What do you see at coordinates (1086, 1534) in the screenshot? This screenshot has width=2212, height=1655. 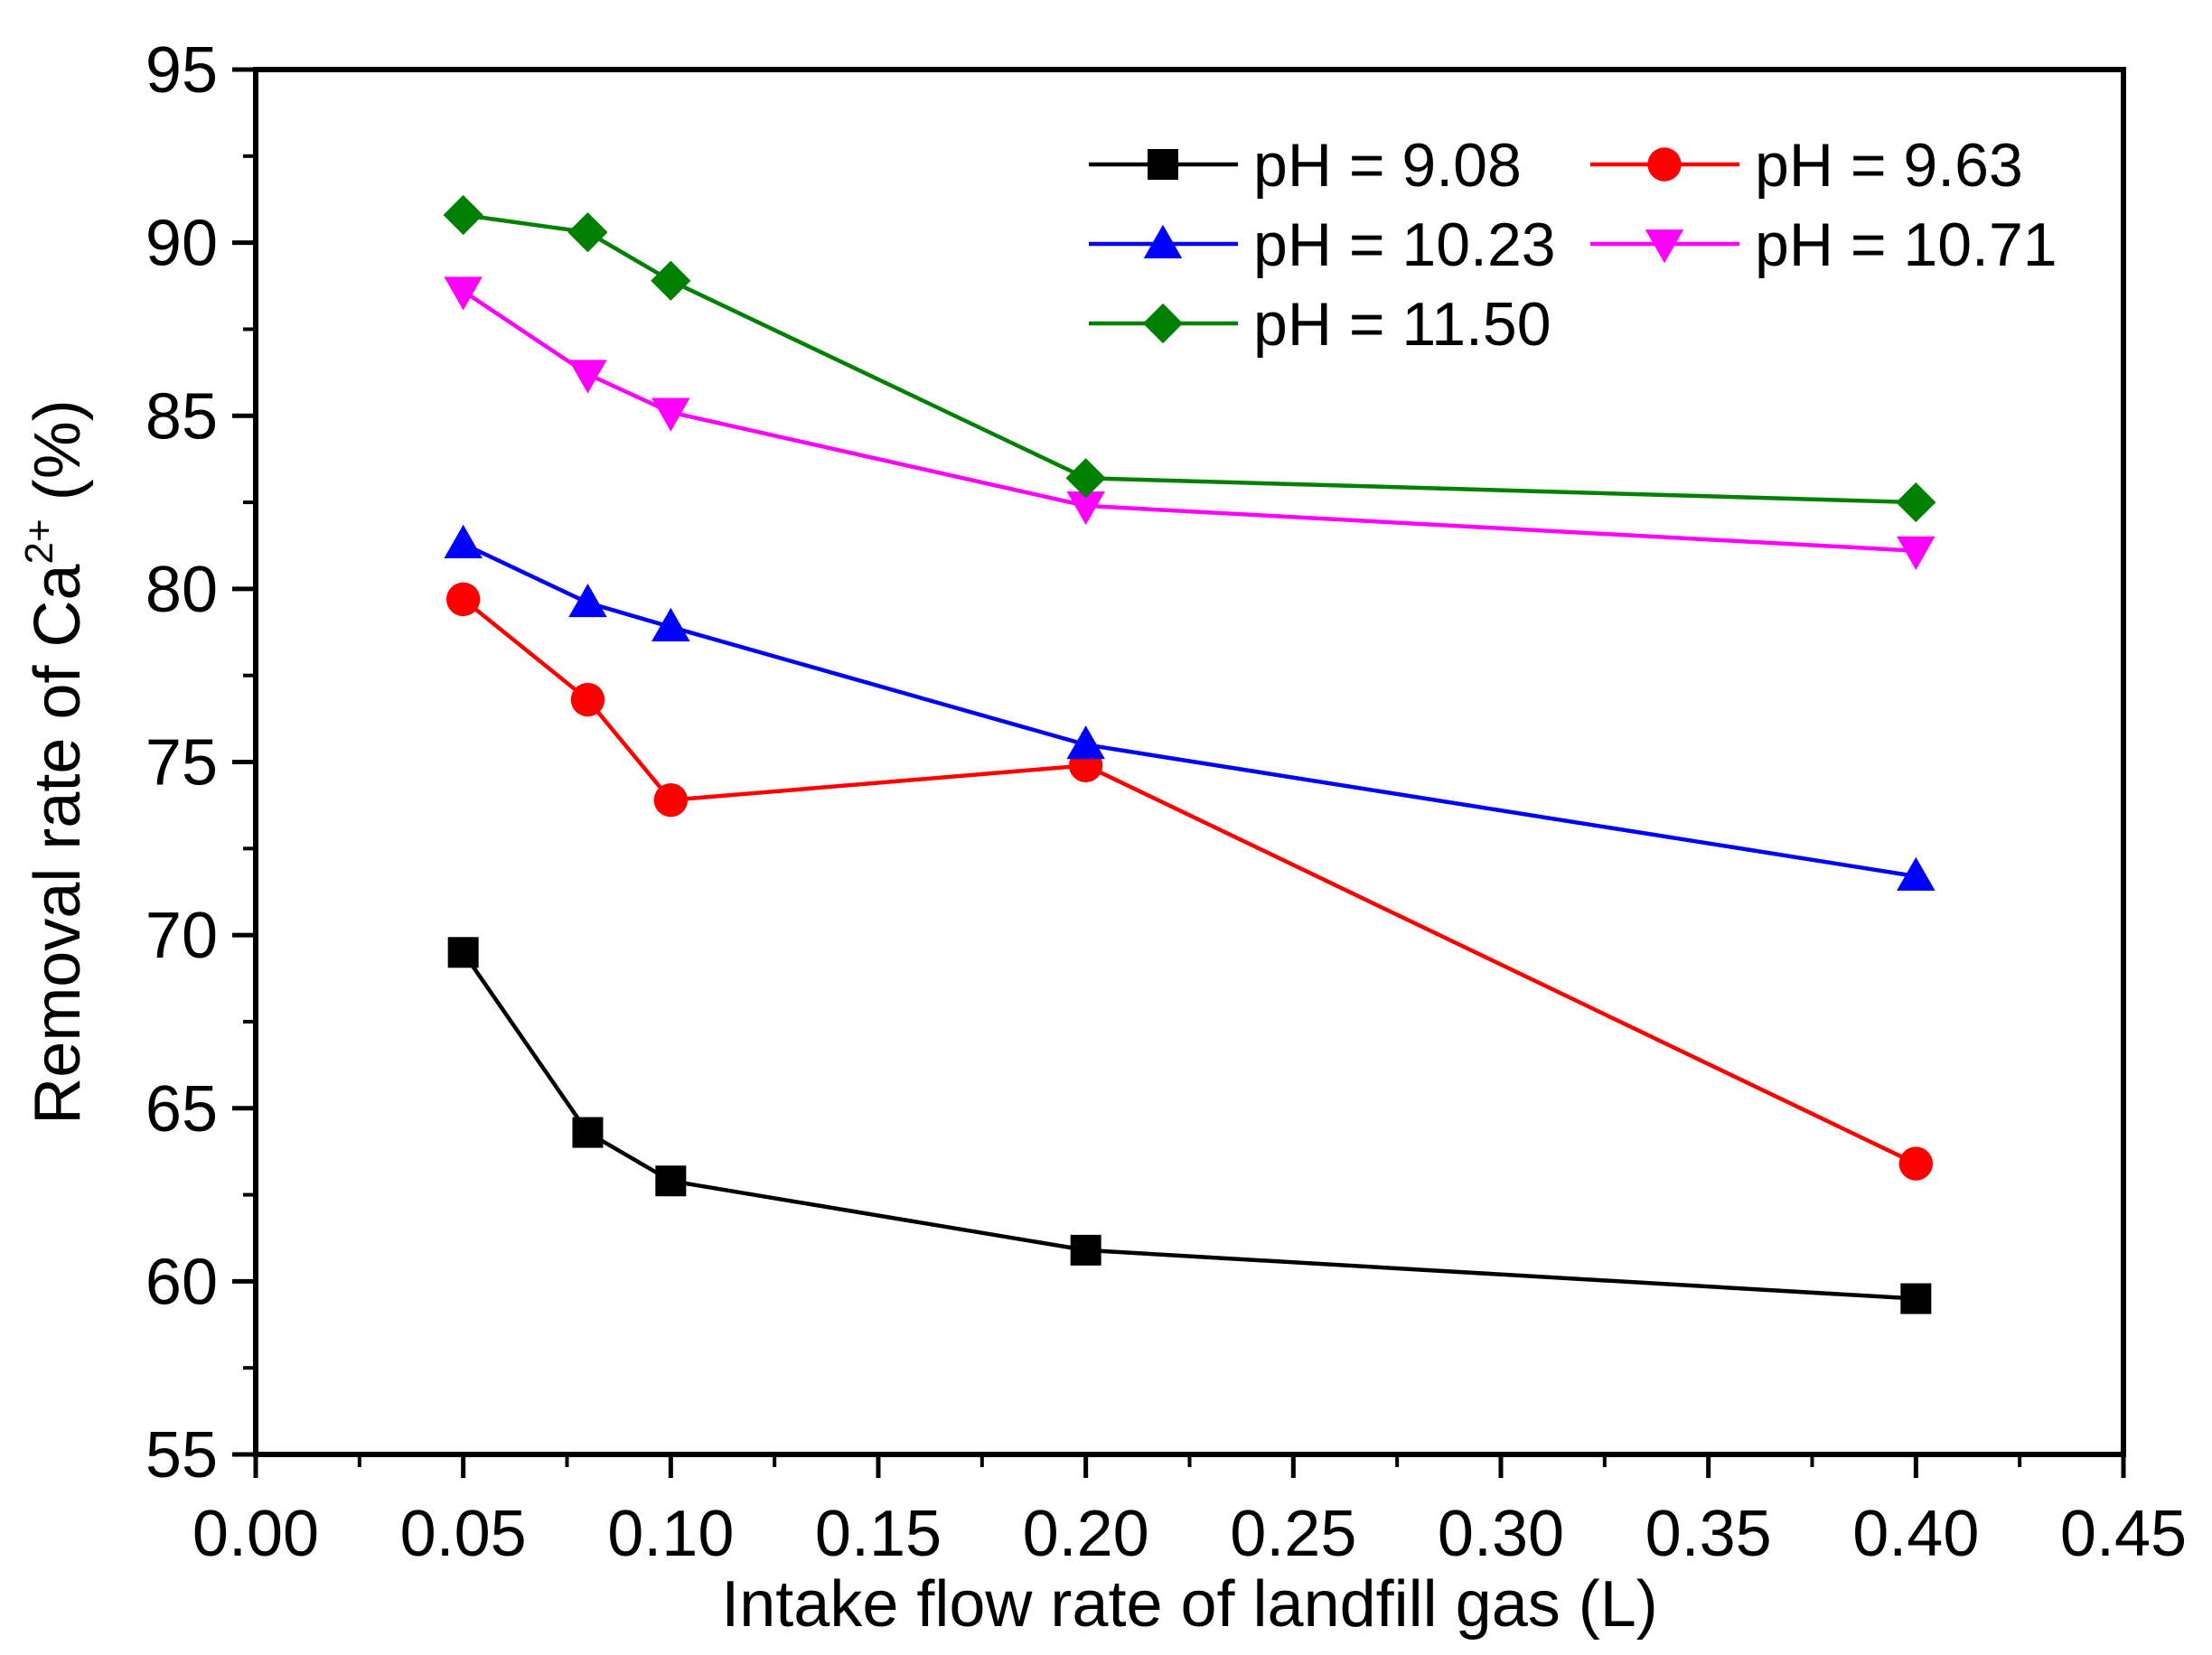 I see `x-tick-label: 0.20` at bounding box center [1086, 1534].